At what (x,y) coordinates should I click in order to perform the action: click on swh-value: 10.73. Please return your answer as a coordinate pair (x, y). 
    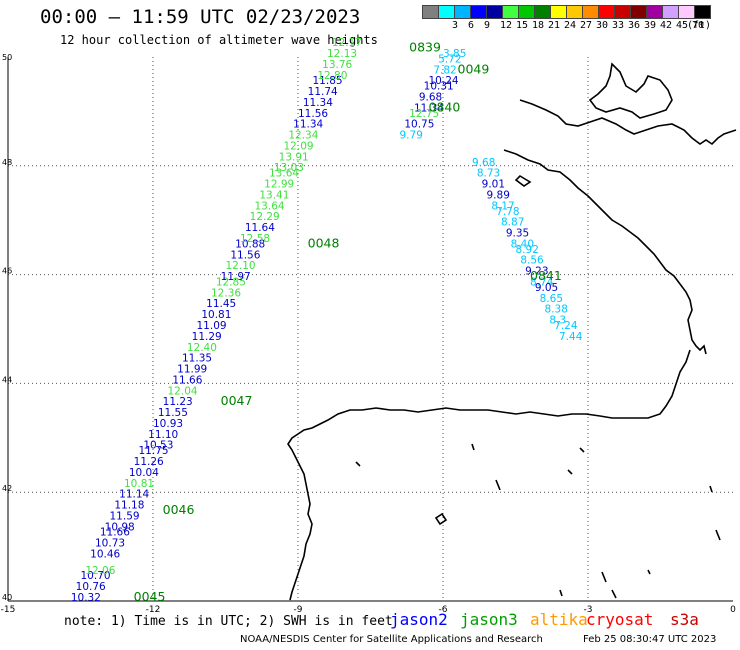
    Looking at the image, I should click on (110, 544).